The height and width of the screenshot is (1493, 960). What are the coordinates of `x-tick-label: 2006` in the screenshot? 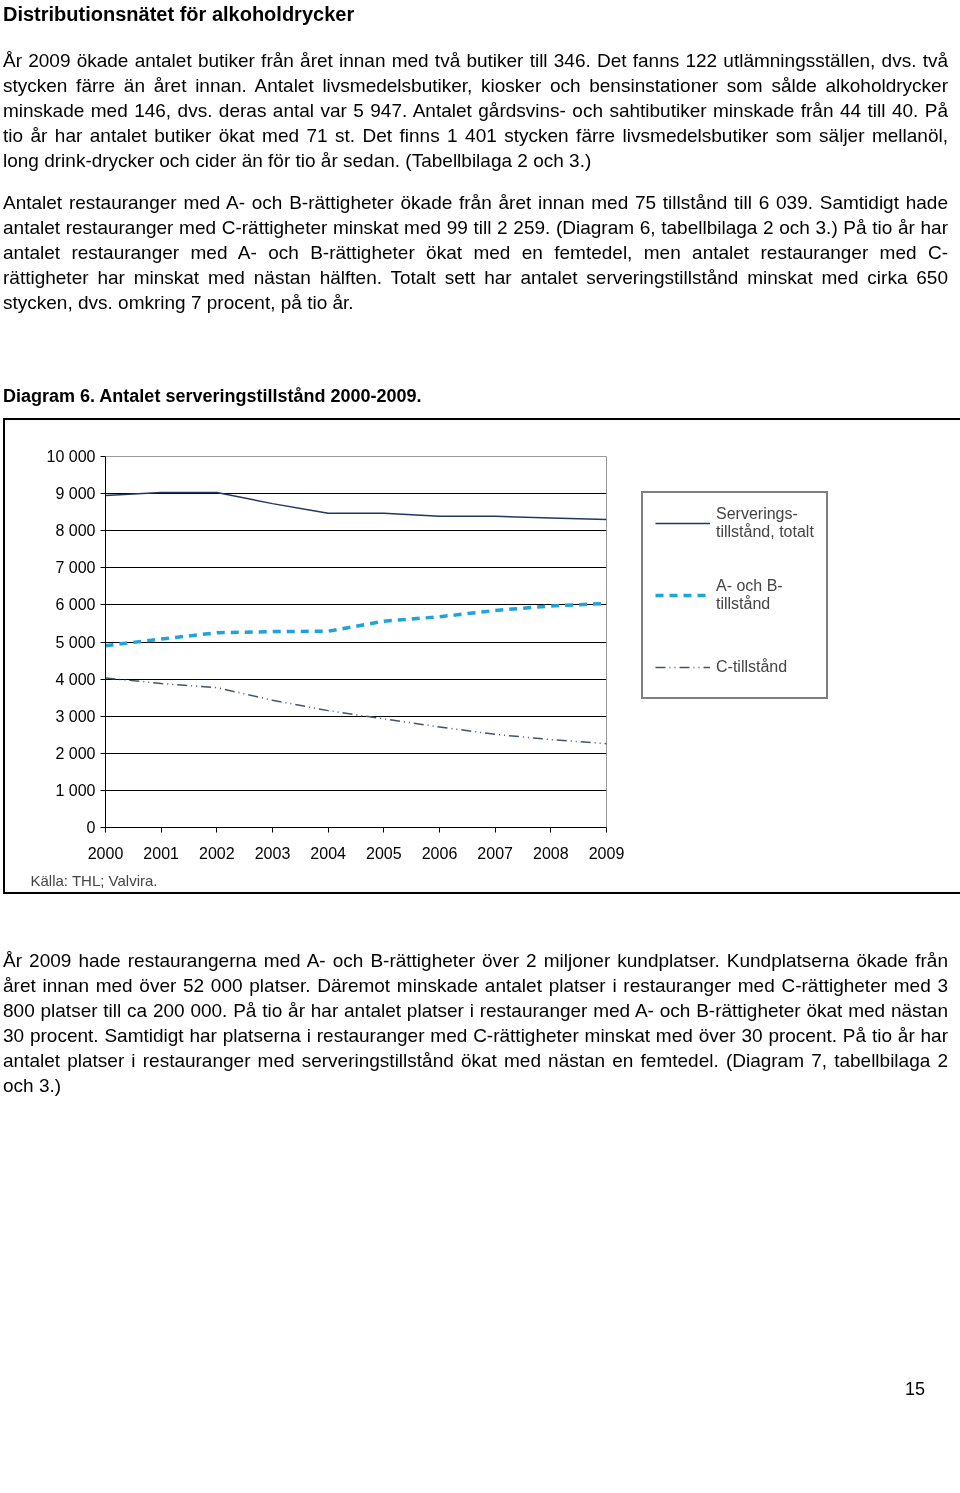 It's located at (439, 853).